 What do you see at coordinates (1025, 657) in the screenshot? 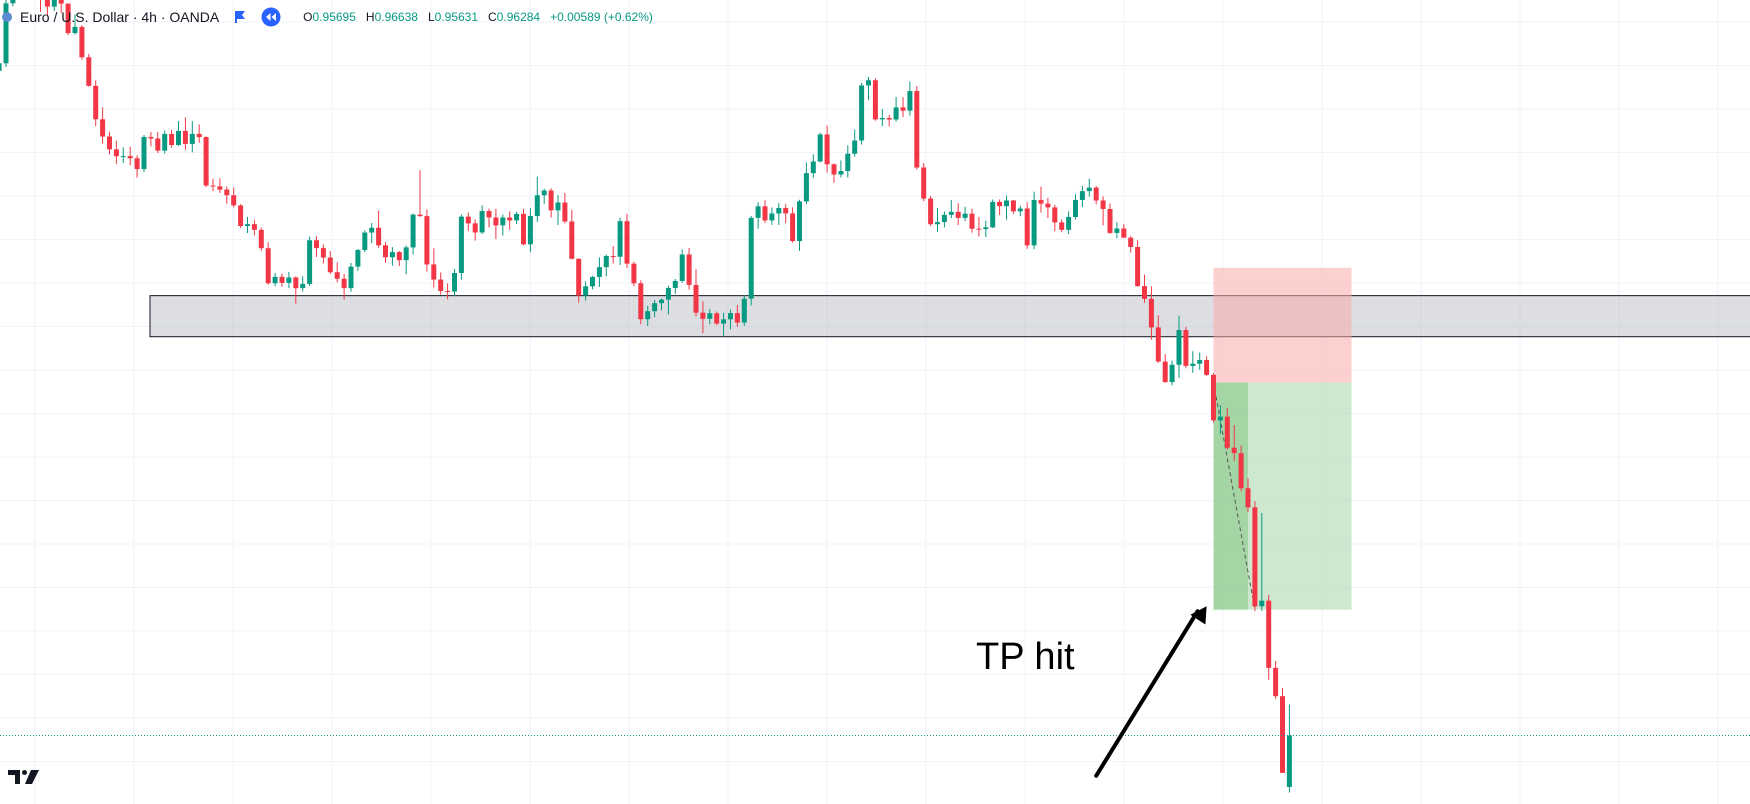
I see `tp-hit-annotation: TP hit` at bounding box center [1025, 657].